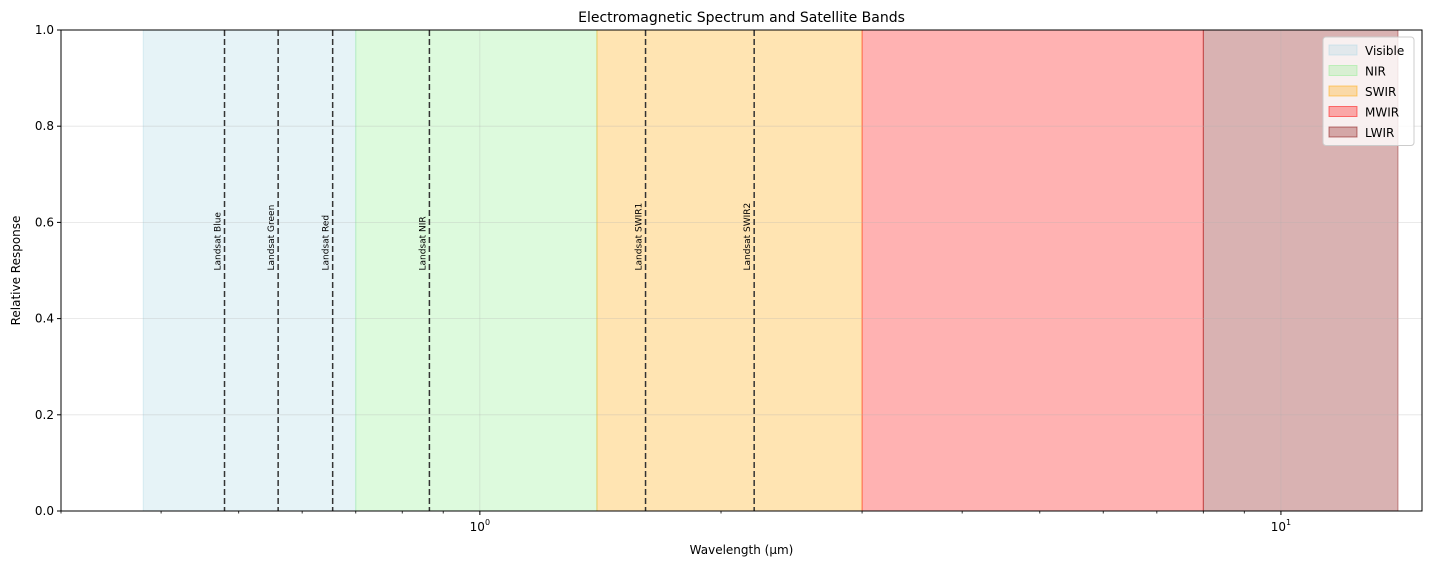 The height and width of the screenshot is (566, 1430). I want to click on region-visible, so click(249, 270).